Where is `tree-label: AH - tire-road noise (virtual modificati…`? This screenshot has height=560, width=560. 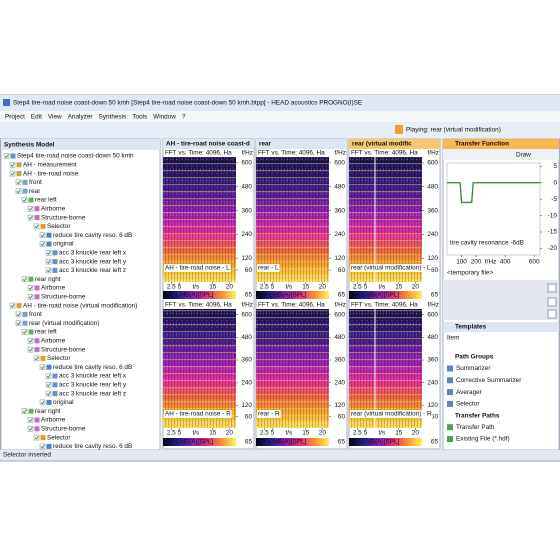 tree-label: AH - tire-road noise (virtual modificati… is located at coordinates (80, 305).